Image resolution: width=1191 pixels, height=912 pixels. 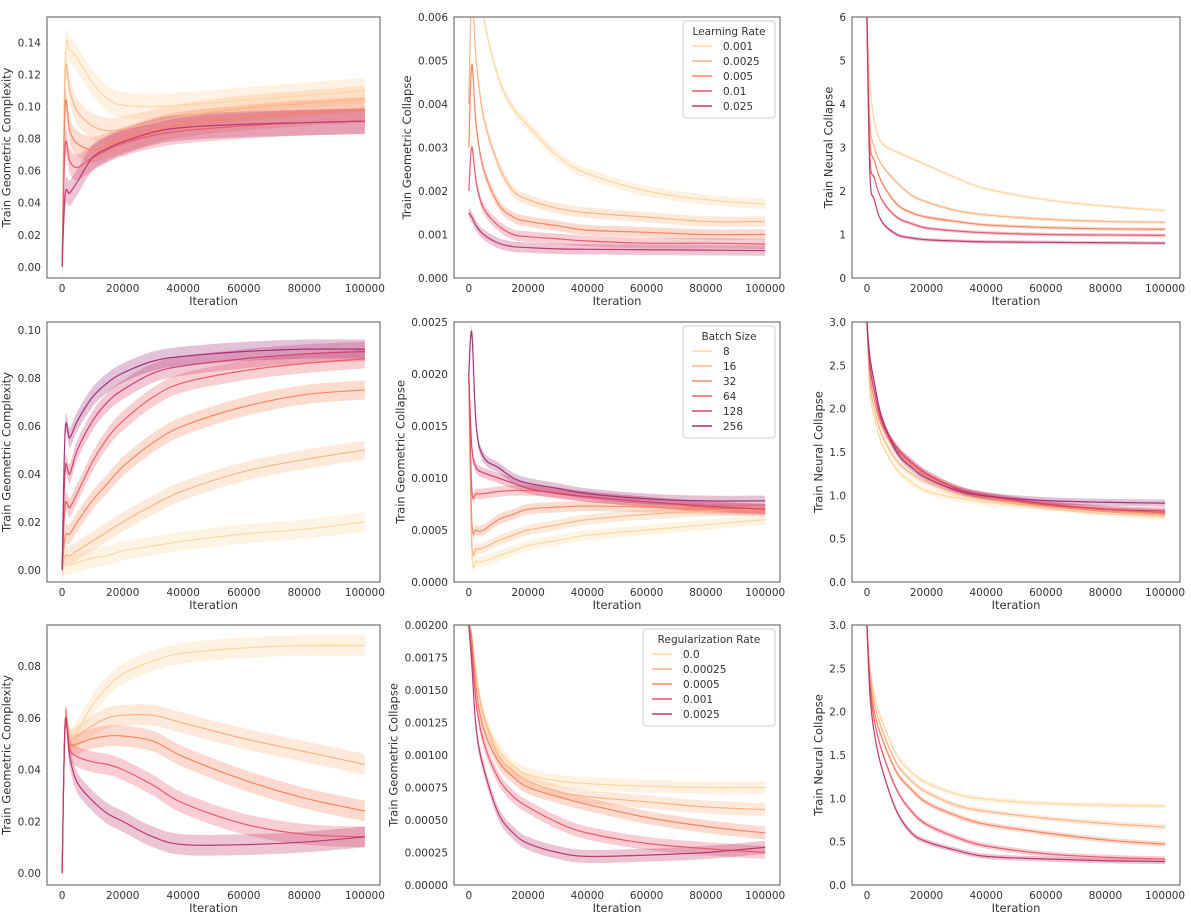 I want to click on y-tick-label: 0.14, so click(x=30, y=44).